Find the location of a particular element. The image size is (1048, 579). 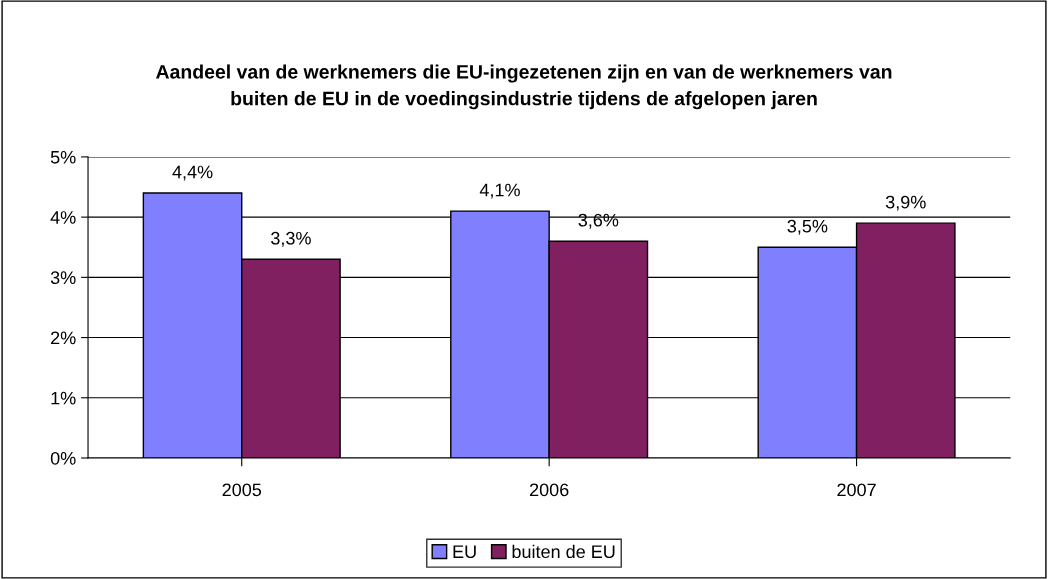

y-tick-label: 1% is located at coordinates (63, 398).